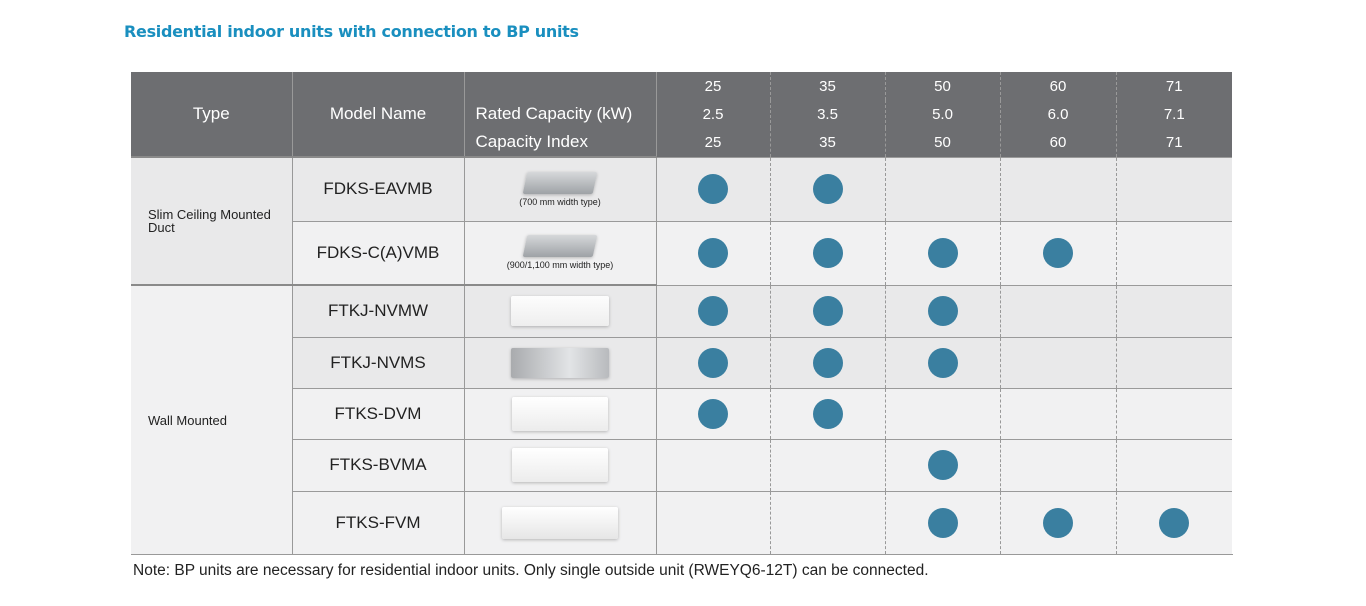  I want to click on rated-capacity-value: 6.0, so click(1057, 114).